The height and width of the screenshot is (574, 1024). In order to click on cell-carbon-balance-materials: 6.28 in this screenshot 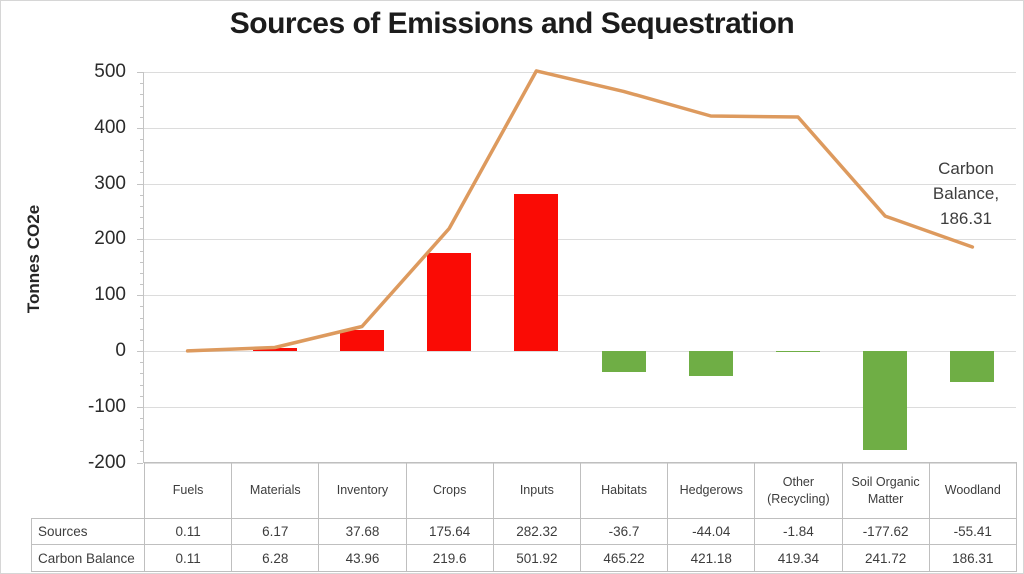, I will do `click(275, 558)`.